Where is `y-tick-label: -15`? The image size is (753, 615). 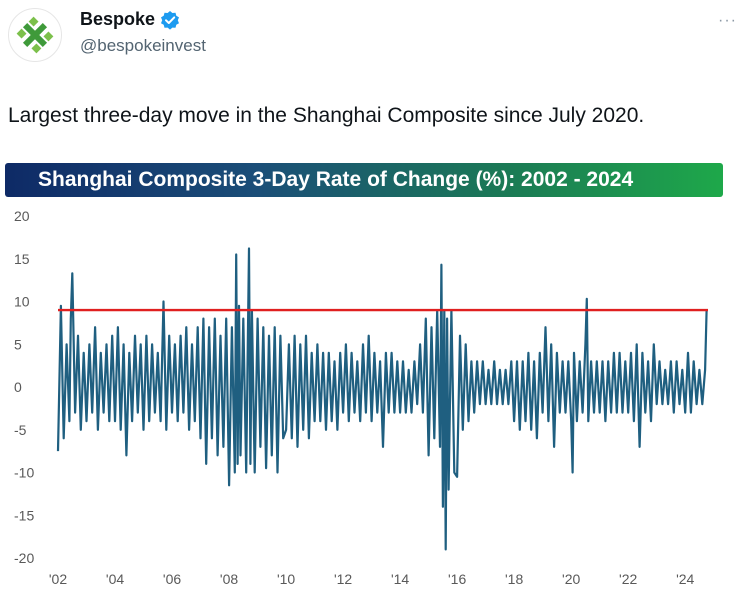 y-tick-label: -15 is located at coordinates (24, 515).